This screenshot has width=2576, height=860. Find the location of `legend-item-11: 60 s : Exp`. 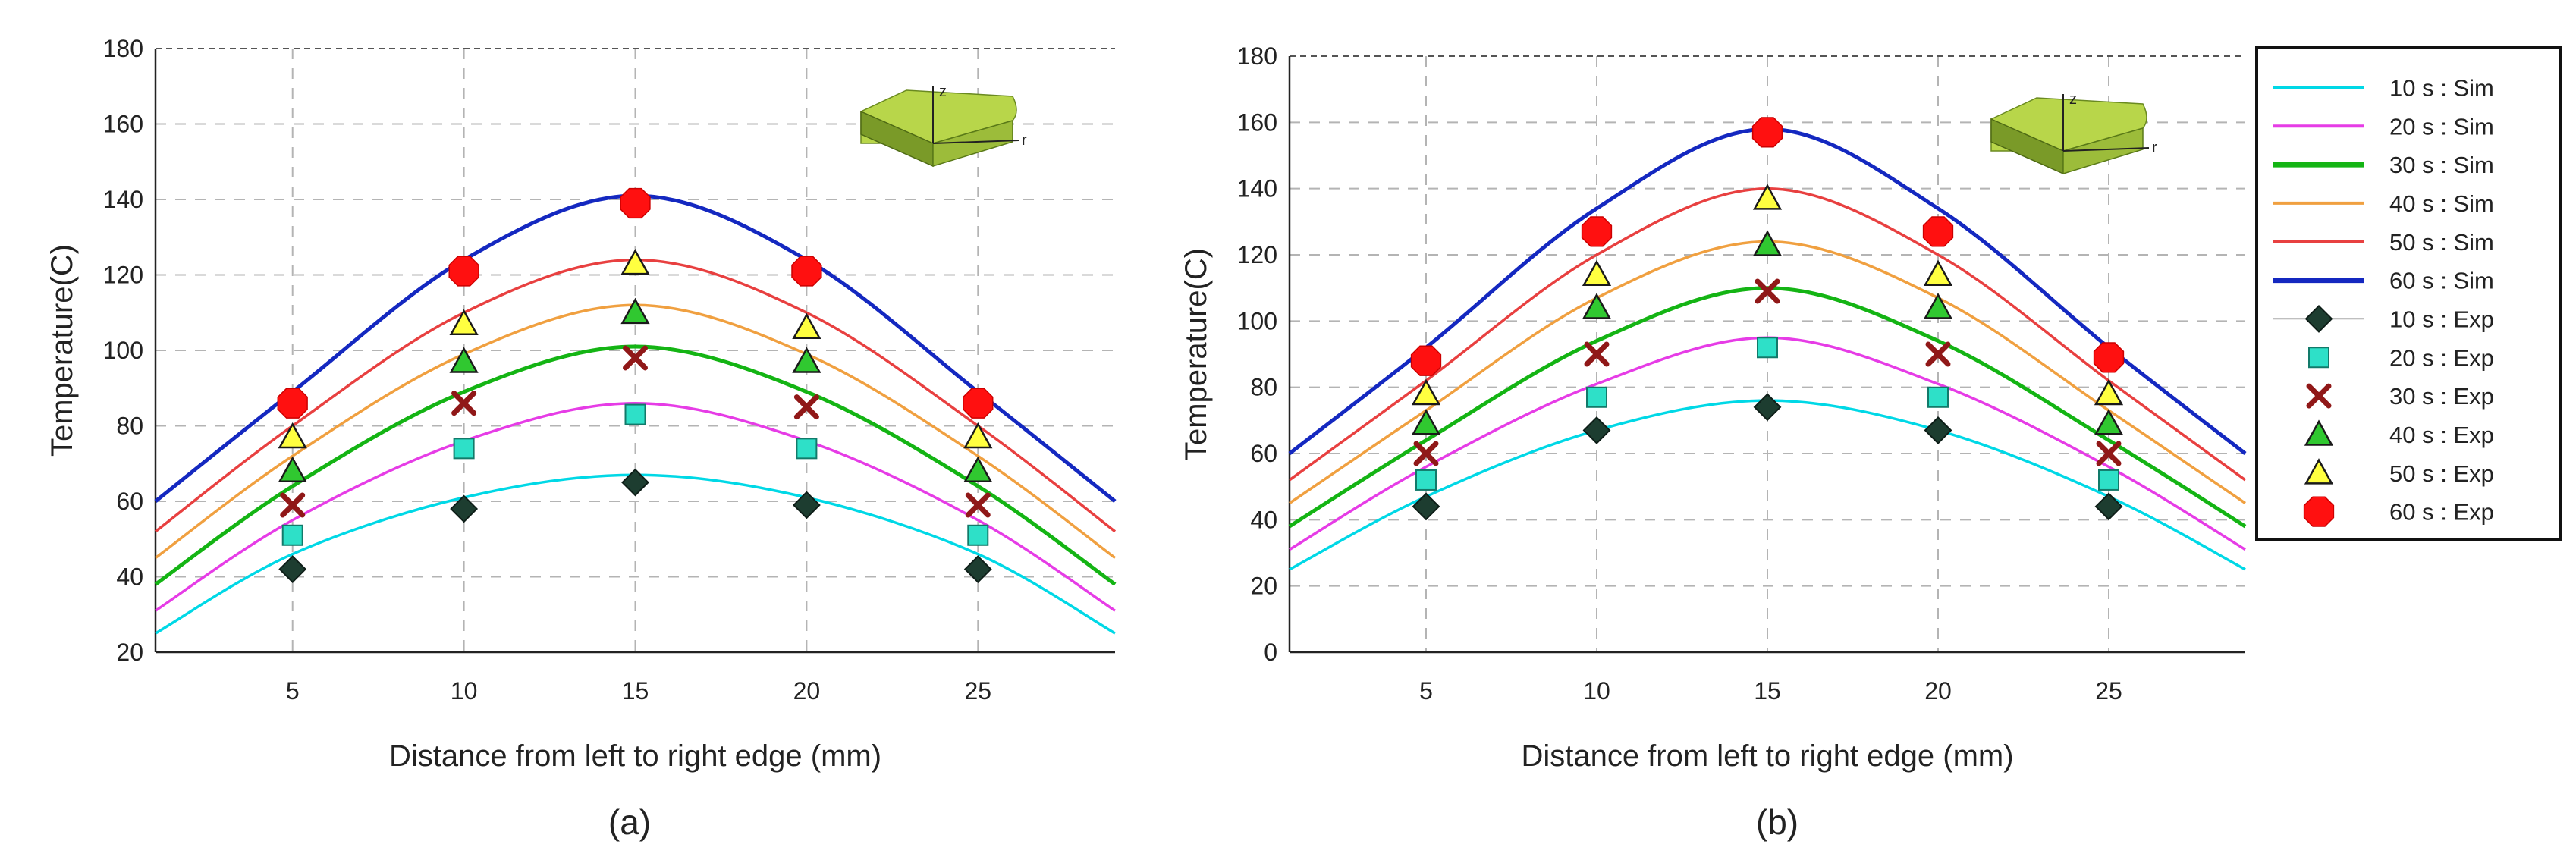

legend-item-11: 60 s : Exp is located at coordinates (2398, 511).